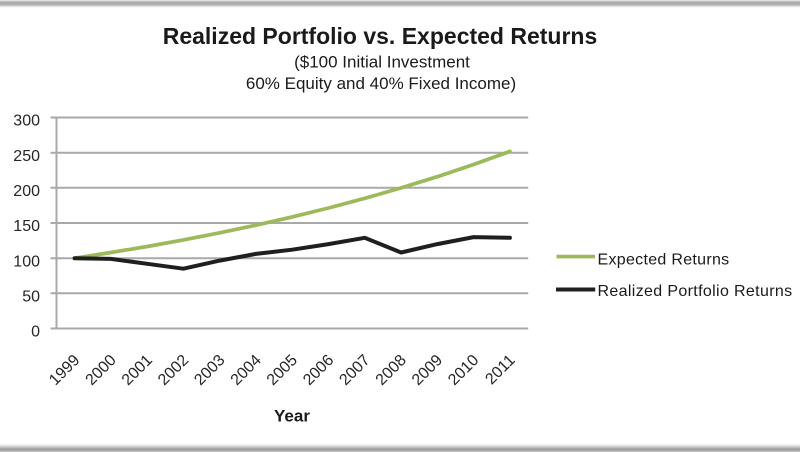  What do you see at coordinates (31, 297) in the screenshot?
I see `svg-text: 50` at bounding box center [31, 297].